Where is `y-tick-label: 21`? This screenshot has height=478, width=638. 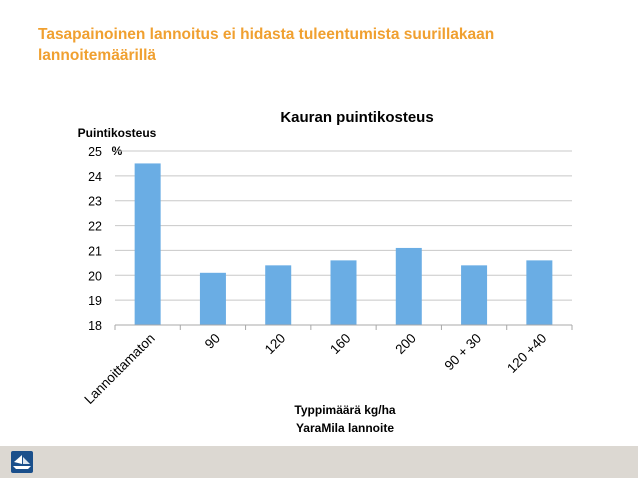
y-tick-label: 21 is located at coordinates (95, 251).